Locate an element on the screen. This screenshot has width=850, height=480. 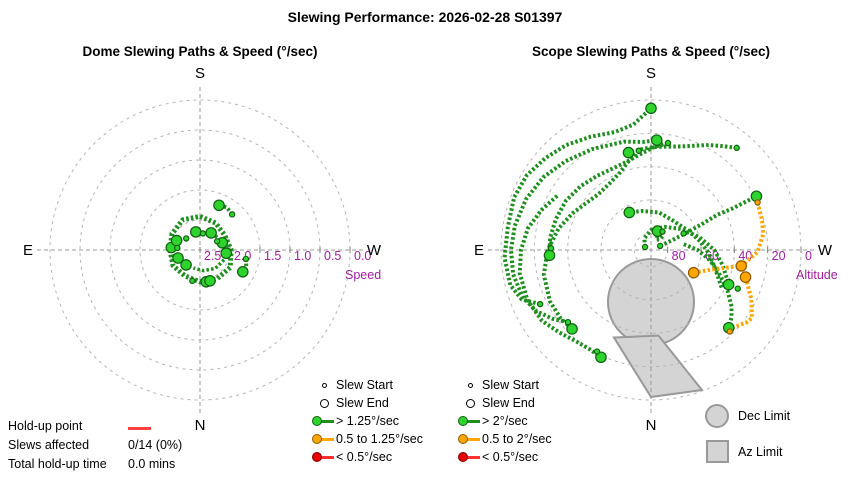
stat-row-holdup-time: Total hold-up time 0.0 mins is located at coordinates (95, 464).